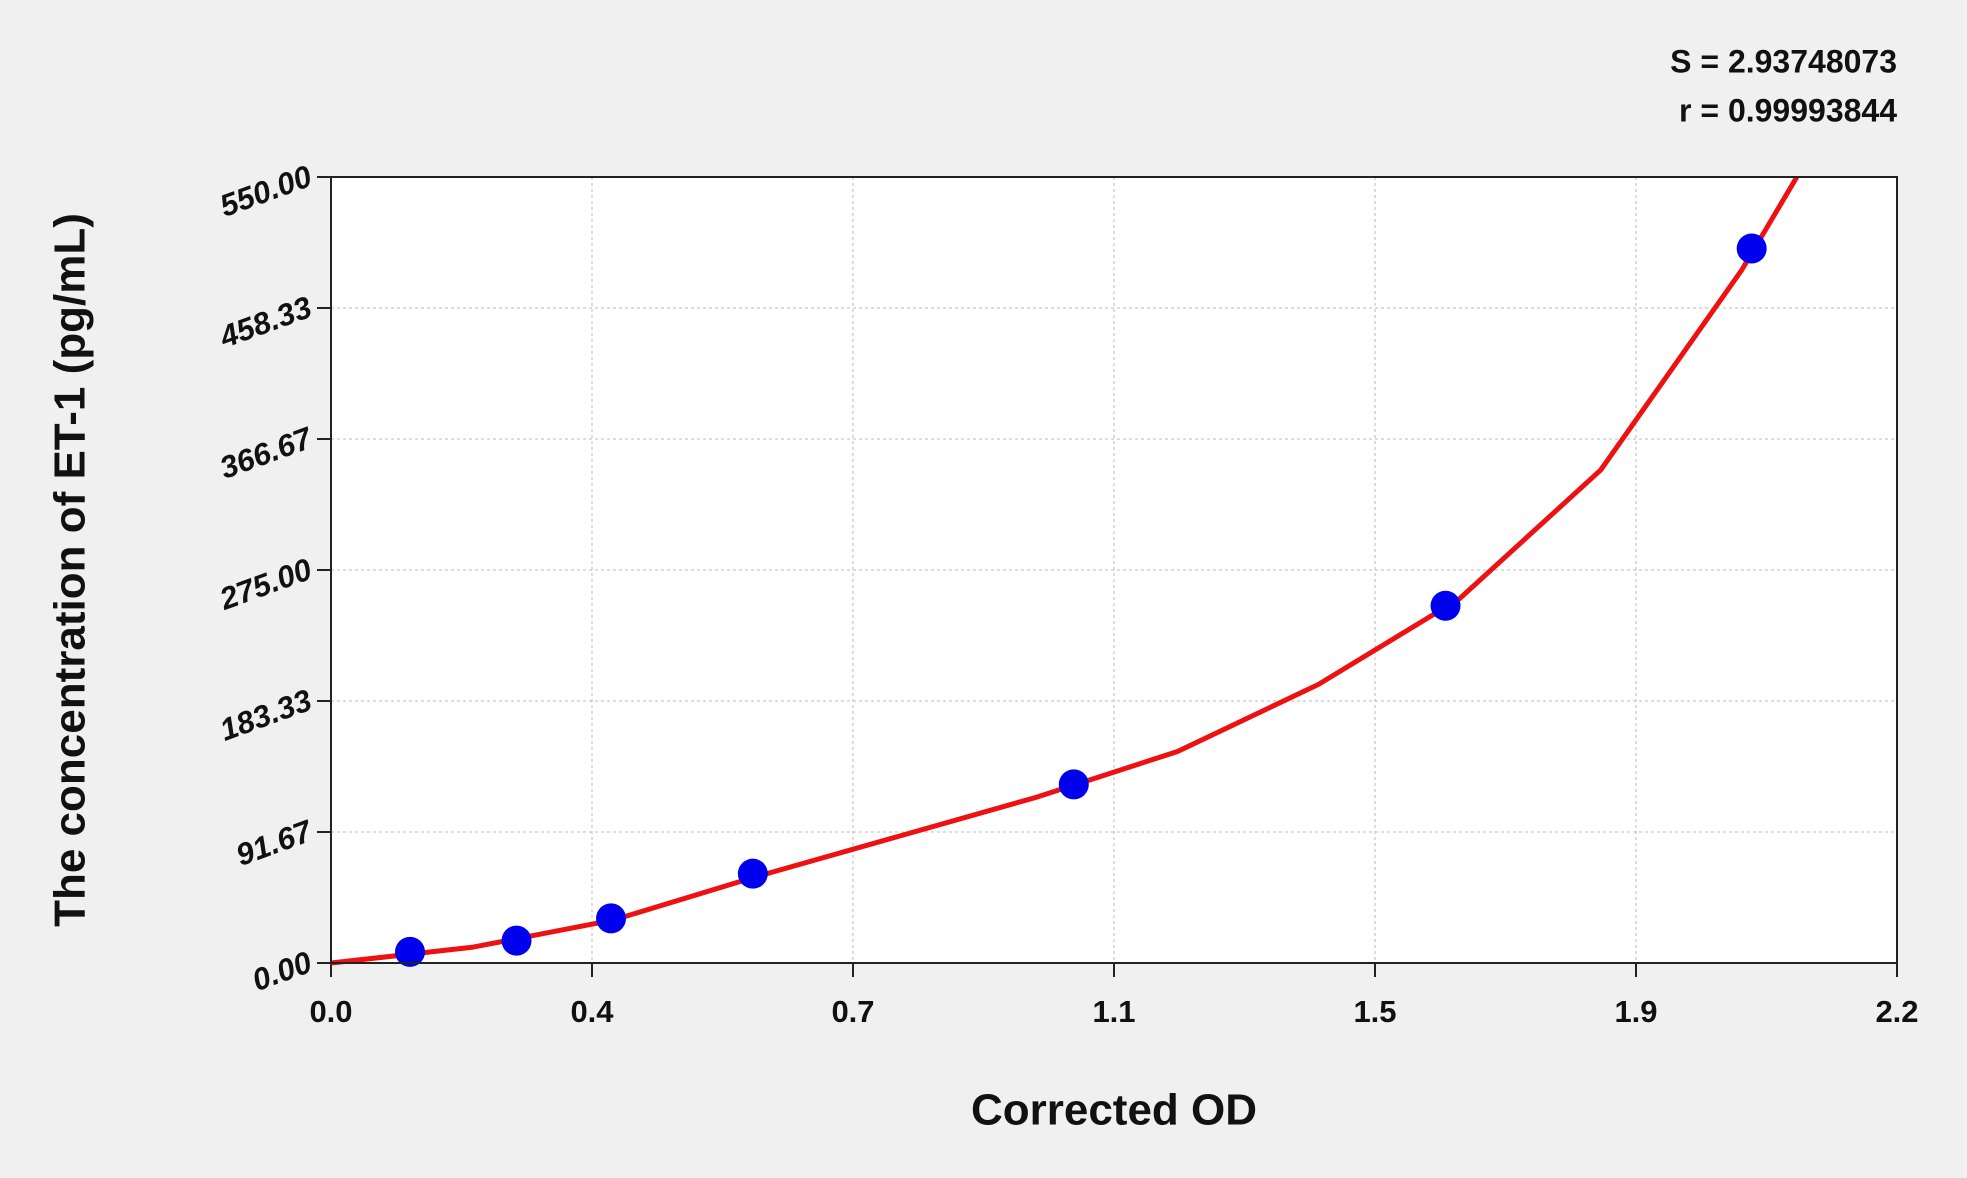 The width and height of the screenshot is (1967, 1178). Describe the element at coordinates (1374, 1011) in the screenshot. I see `x-tick-label: 1.5` at that location.